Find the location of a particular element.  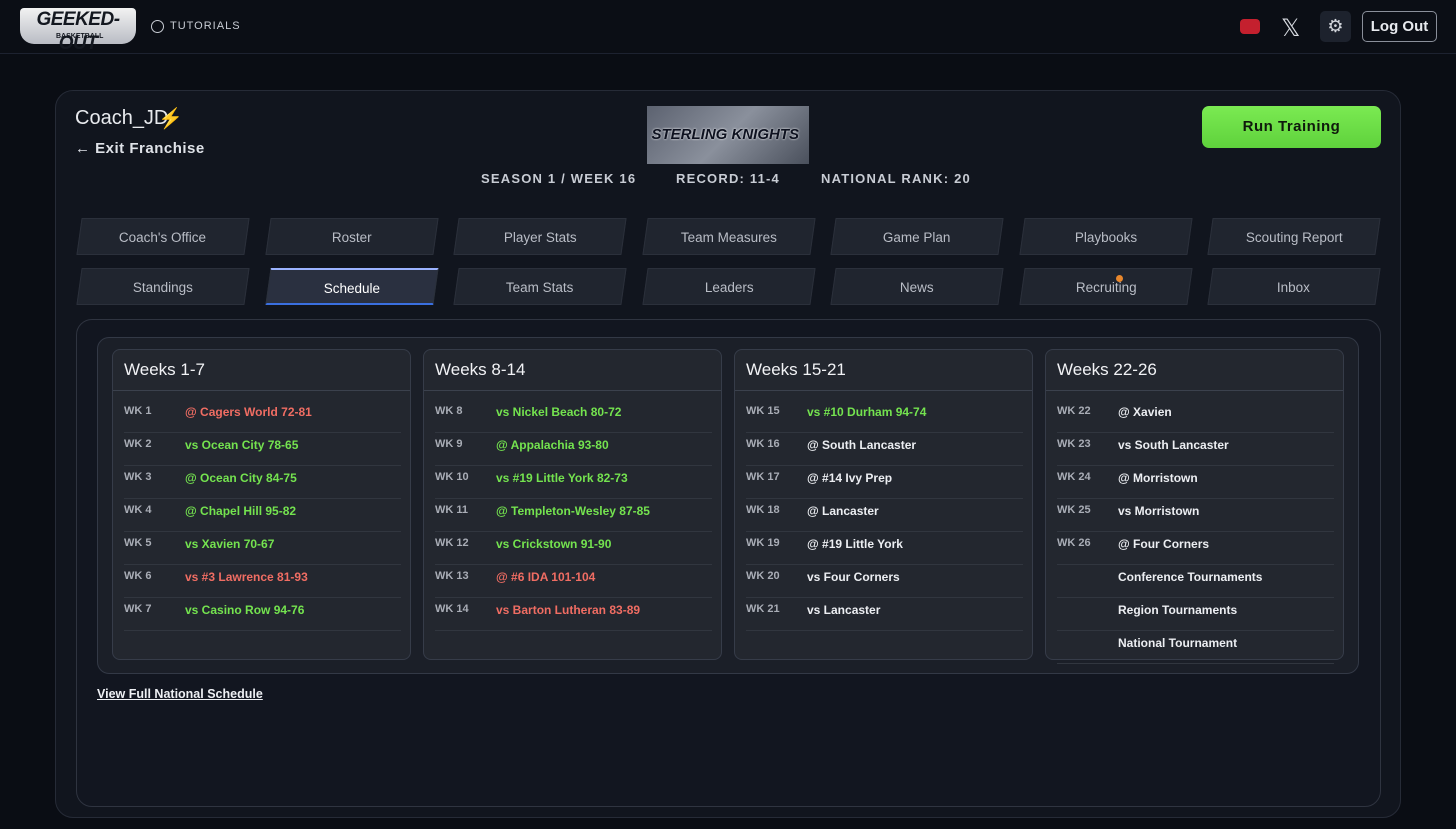

week-label: WK 17 is located at coordinates (763, 477).